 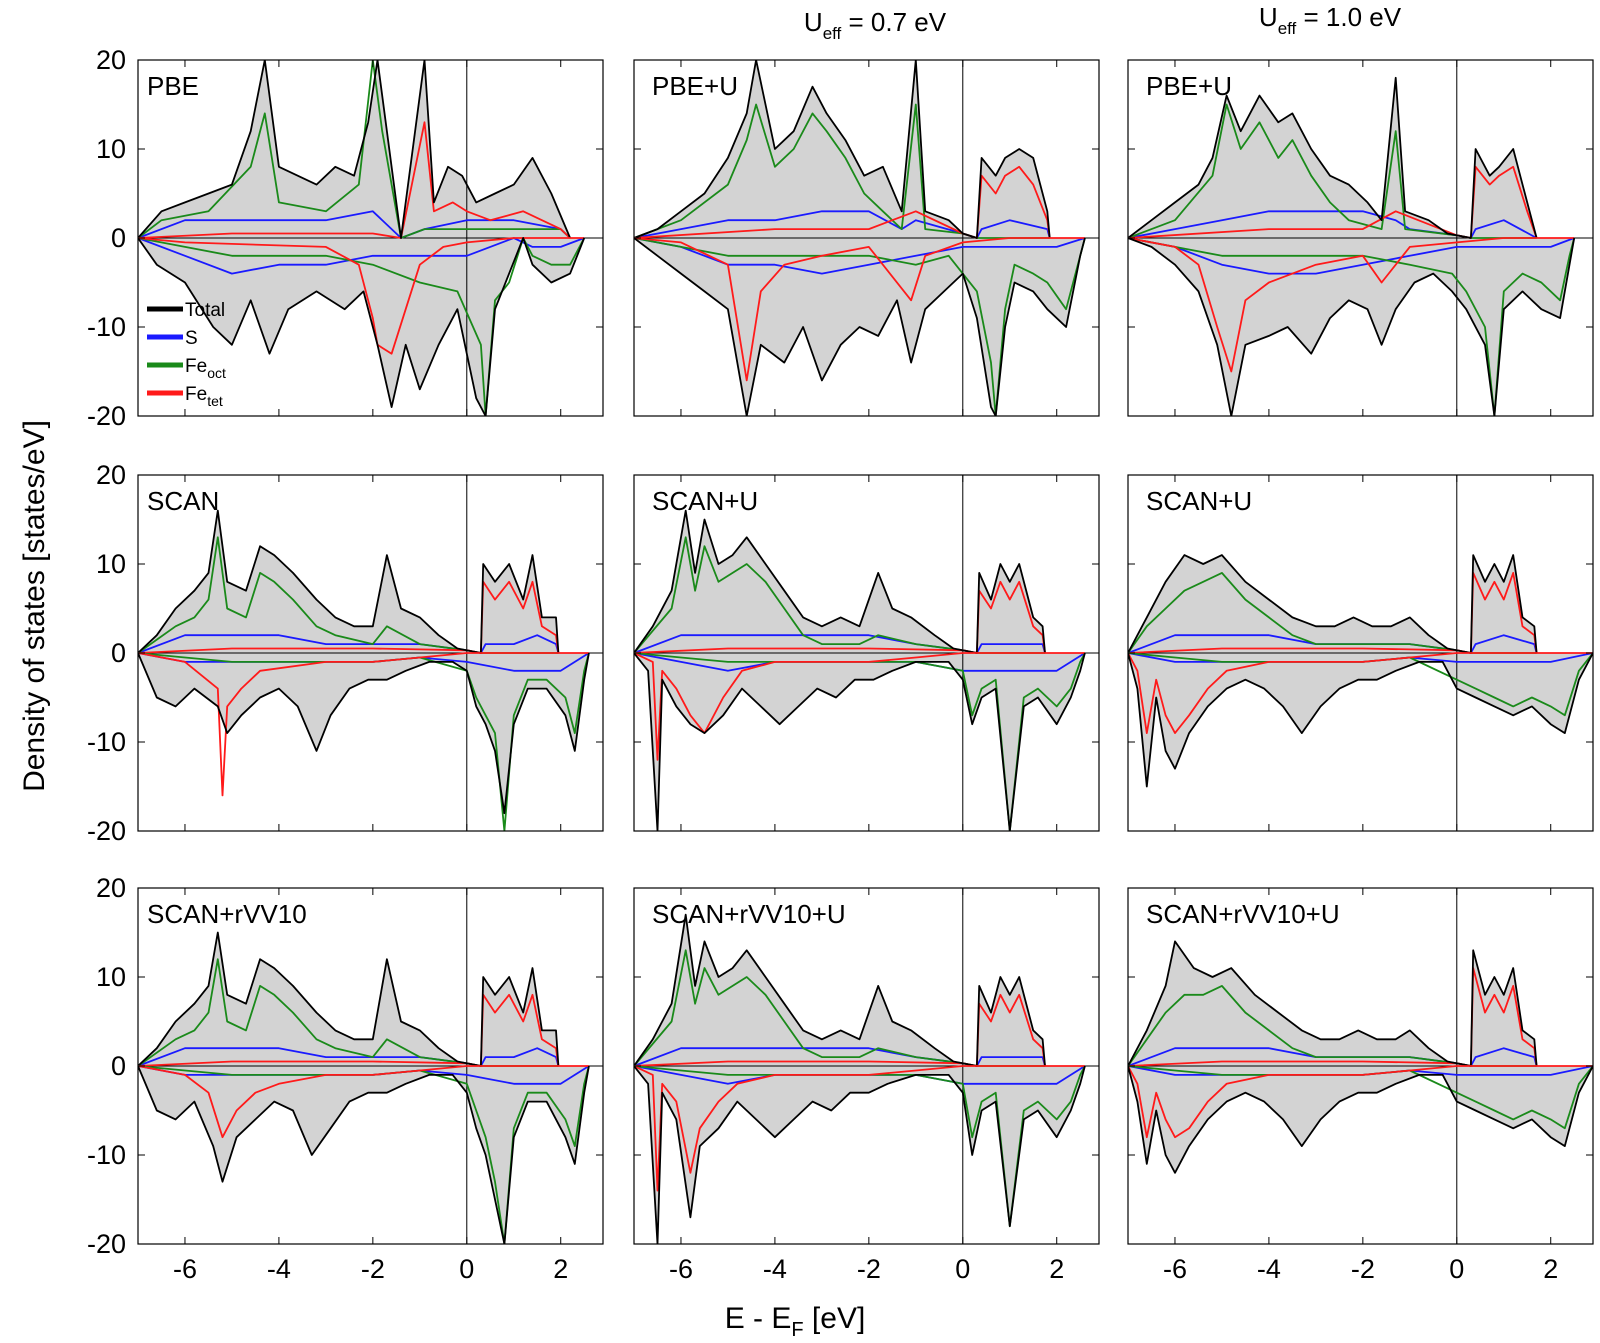 I want to click on legend-label: Total, so click(x=205, y=310).